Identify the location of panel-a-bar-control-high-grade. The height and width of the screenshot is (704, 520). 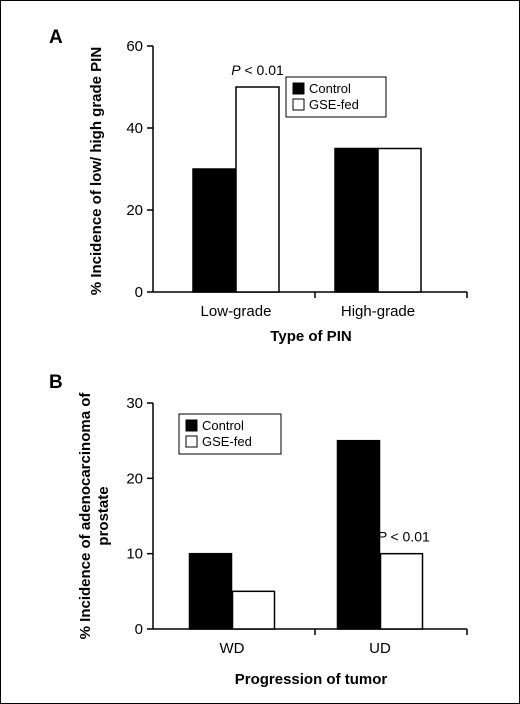
(356, 220).